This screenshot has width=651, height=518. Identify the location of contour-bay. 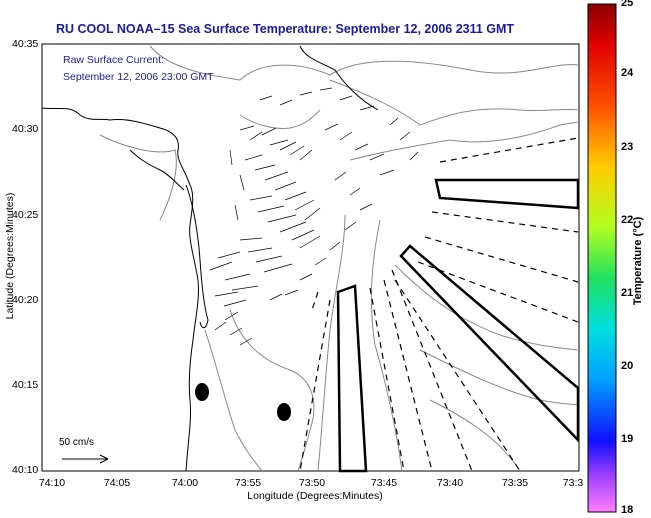
(138, 177).